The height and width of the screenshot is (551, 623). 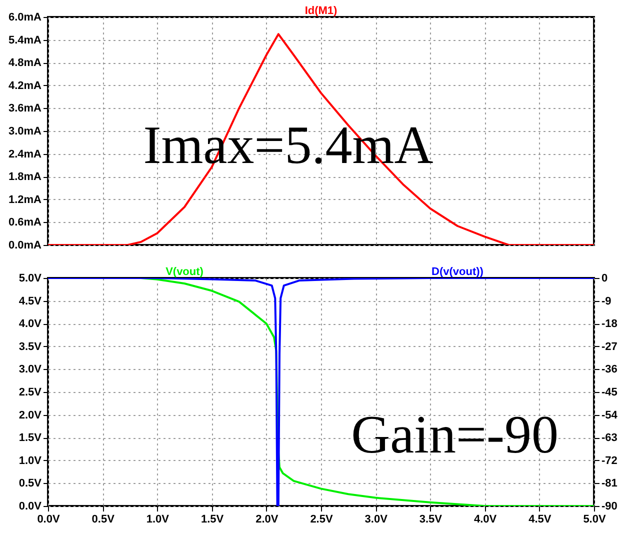 What do you see at coordinates (454, 434) in the screenshot?
I see `annotation: Gain=-90` at bounding box center [454, 434].